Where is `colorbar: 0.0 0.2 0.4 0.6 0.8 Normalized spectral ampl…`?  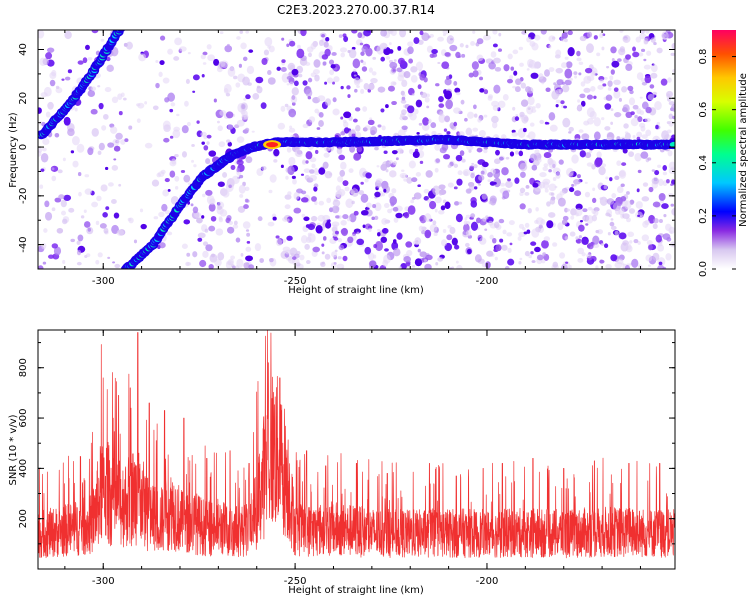
colorbar: 0.0 0.2 0.4 0.6 0.8 Normalized spectral ampl… is located at coordinates (723, 153).